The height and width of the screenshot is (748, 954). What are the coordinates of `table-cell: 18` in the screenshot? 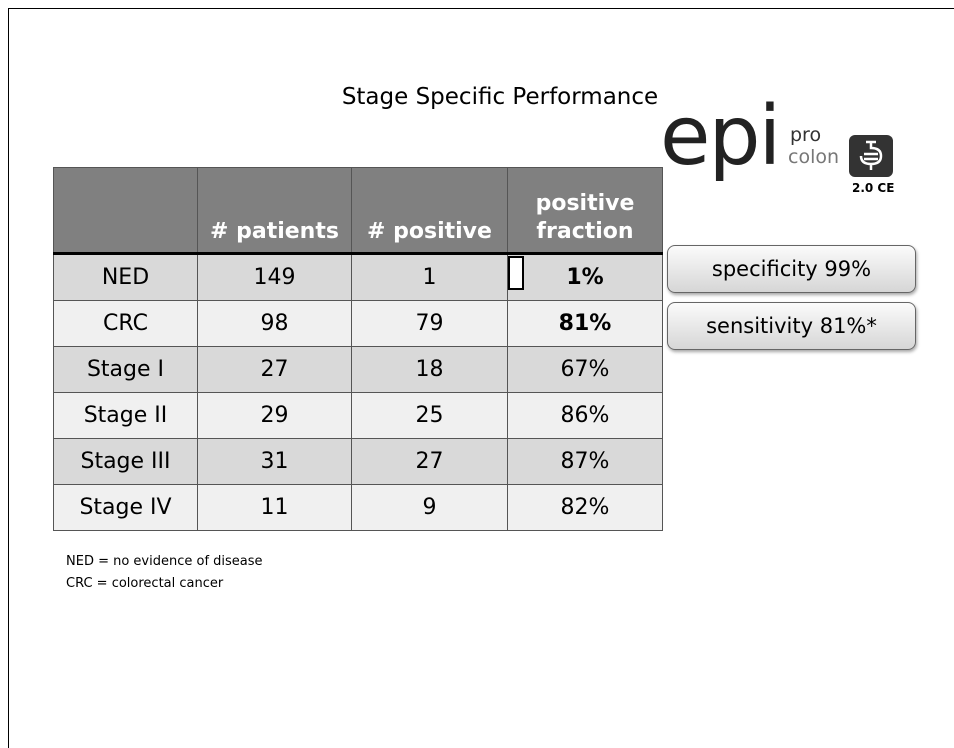 It's located at (429, 369).